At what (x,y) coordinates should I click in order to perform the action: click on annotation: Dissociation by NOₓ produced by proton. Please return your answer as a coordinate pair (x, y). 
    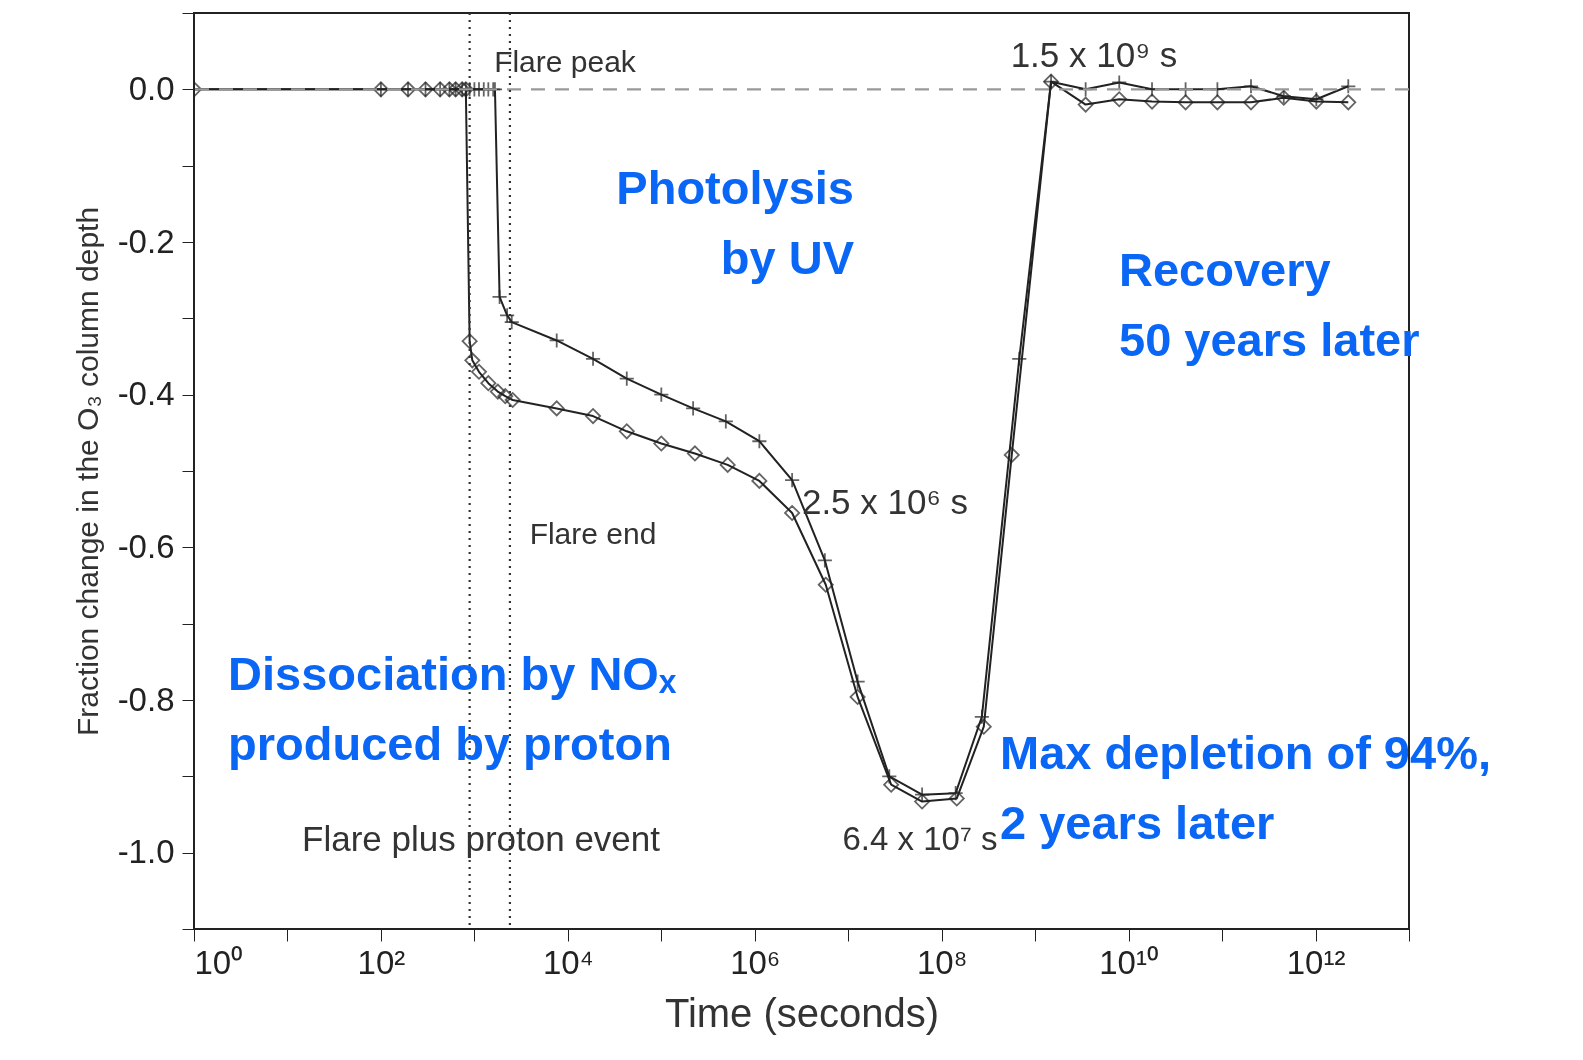
    Looking at the image, I should click on (452, 708).